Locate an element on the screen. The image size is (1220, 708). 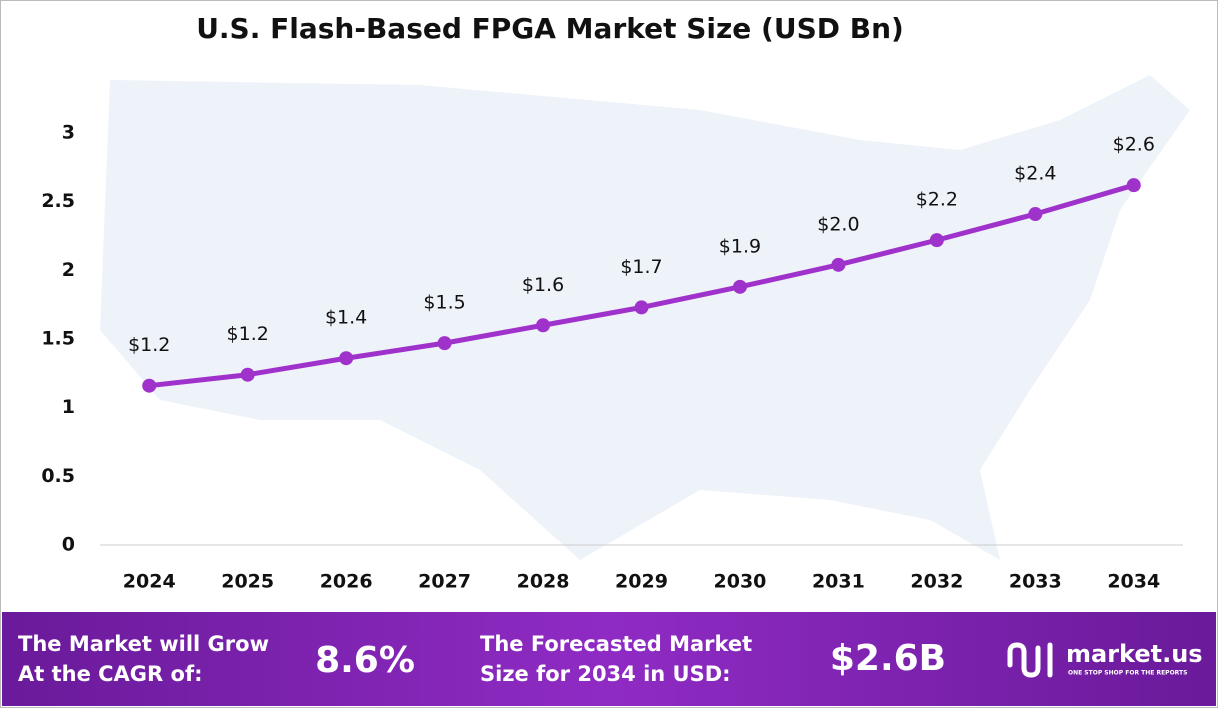
y-tick-label: 0 is located at coordinates (68, 545).